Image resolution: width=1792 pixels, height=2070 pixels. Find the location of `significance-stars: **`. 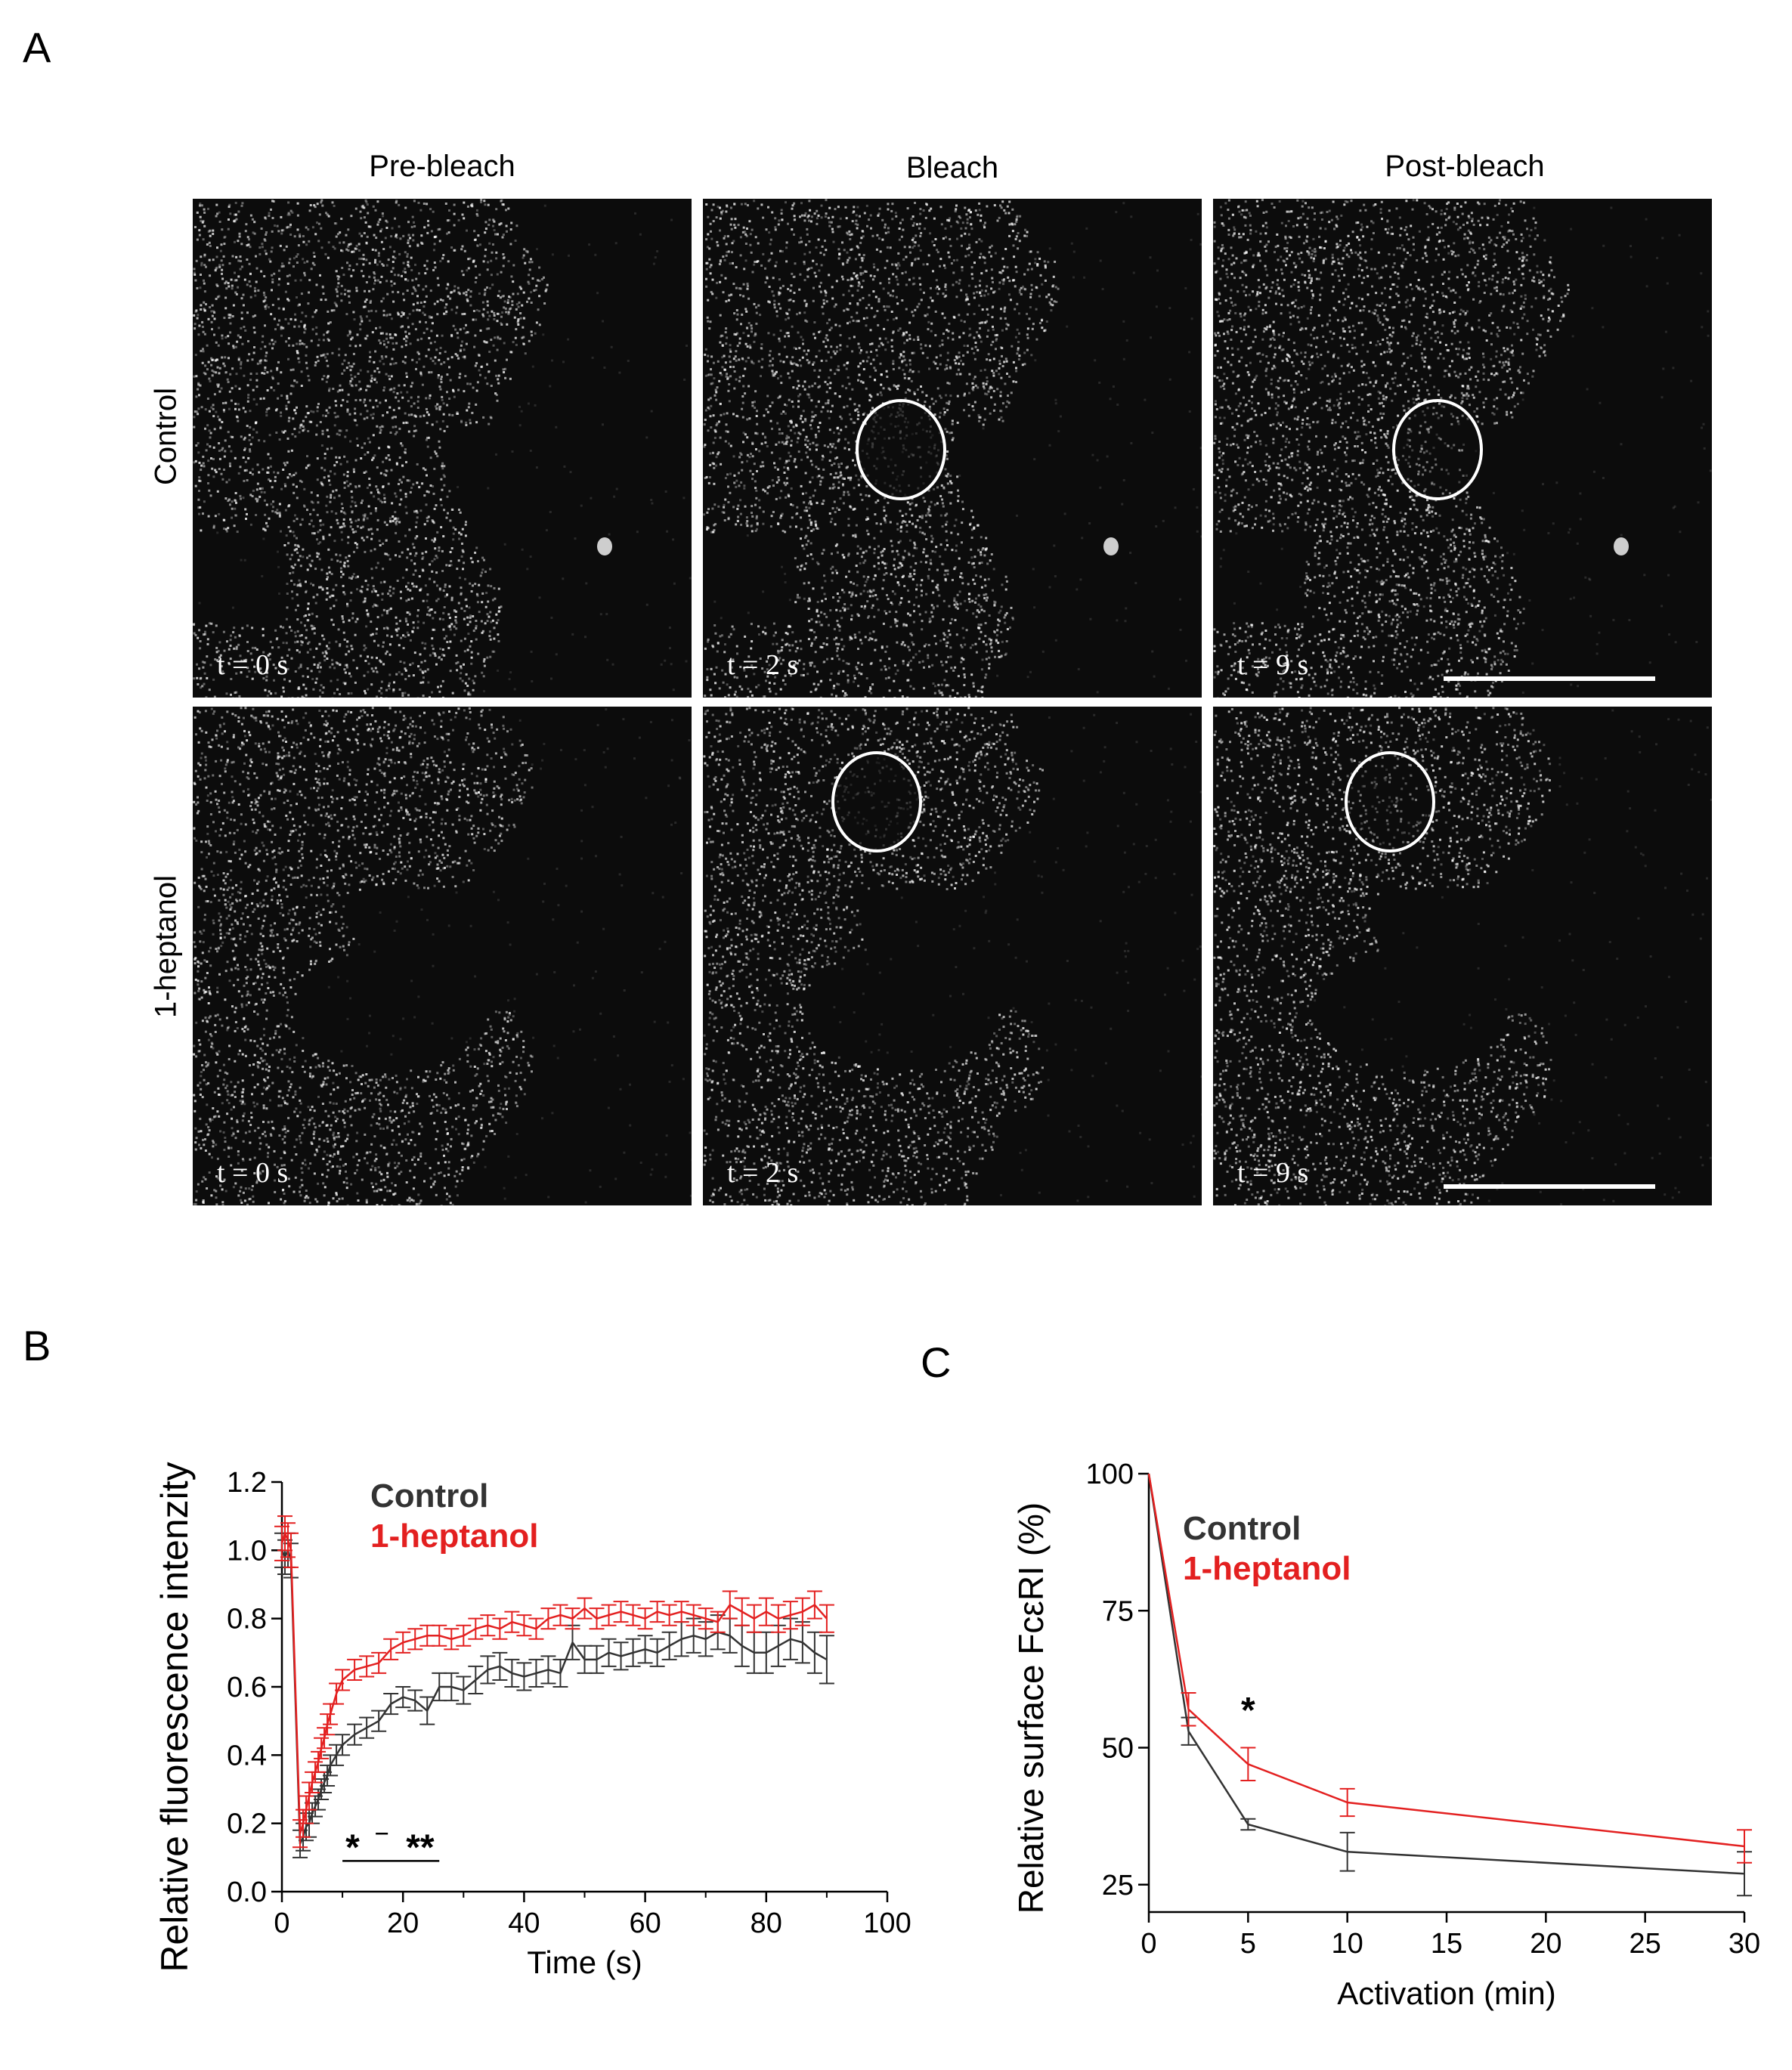

significance-stars: ** is located at coordinates (421, 1847).